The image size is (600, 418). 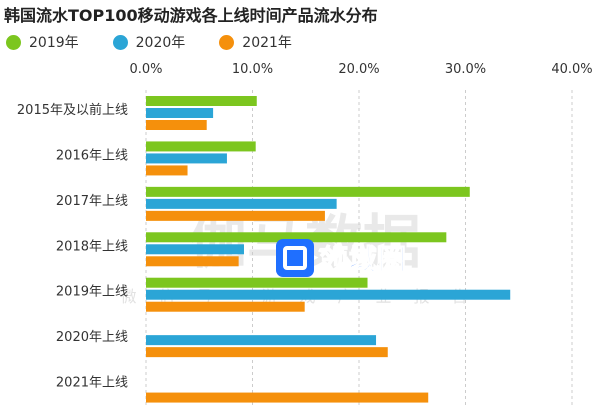 I want to click on y-category-label: 2018年上线, so click(x=92, y=246).